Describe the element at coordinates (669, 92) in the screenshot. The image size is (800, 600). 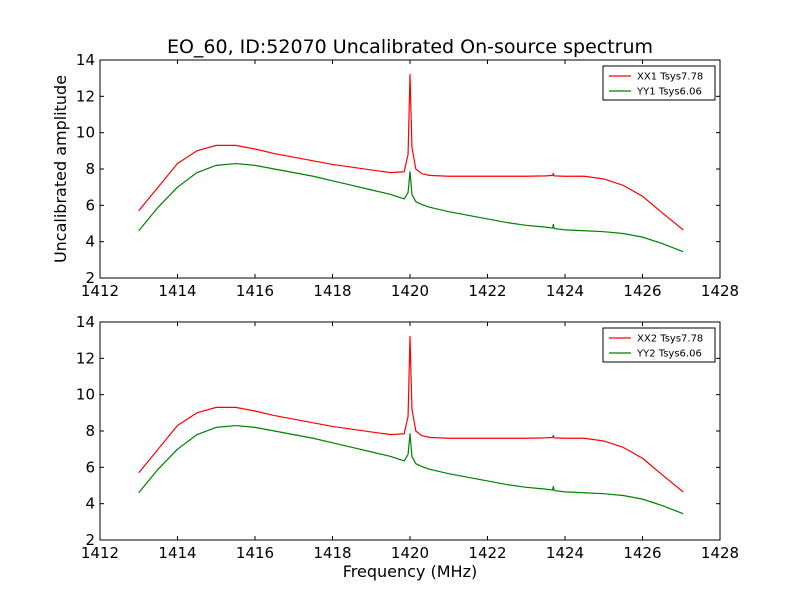
I see `legend-label: YY1 Tsys6.06` at that location.